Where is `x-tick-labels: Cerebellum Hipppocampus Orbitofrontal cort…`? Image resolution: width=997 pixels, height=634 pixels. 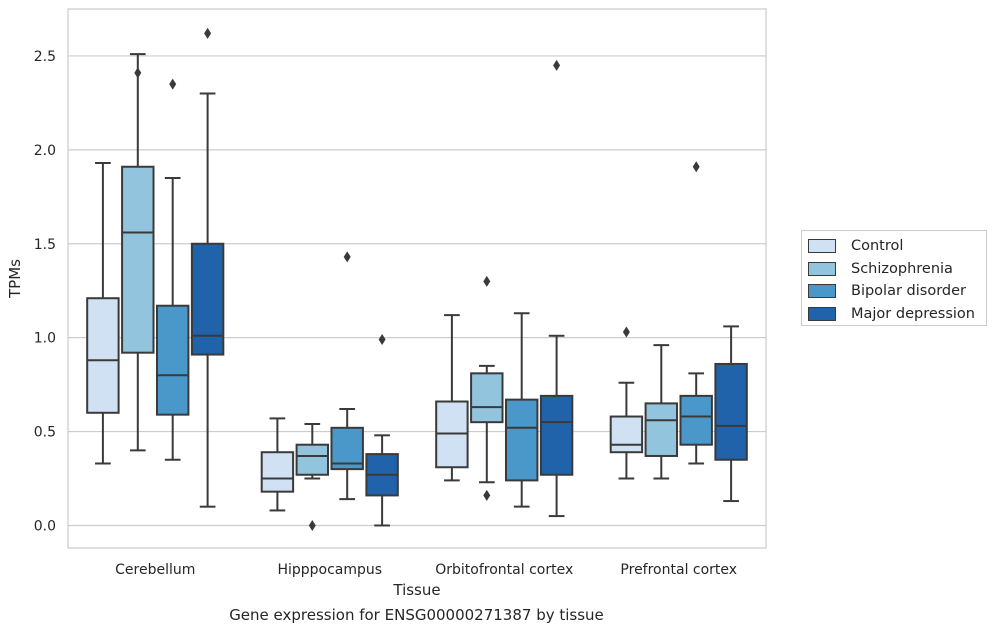
x-tick-labels: Cerebellum Hipppocampus Orbitofrontal cort… is located at coordinates (426, 570).